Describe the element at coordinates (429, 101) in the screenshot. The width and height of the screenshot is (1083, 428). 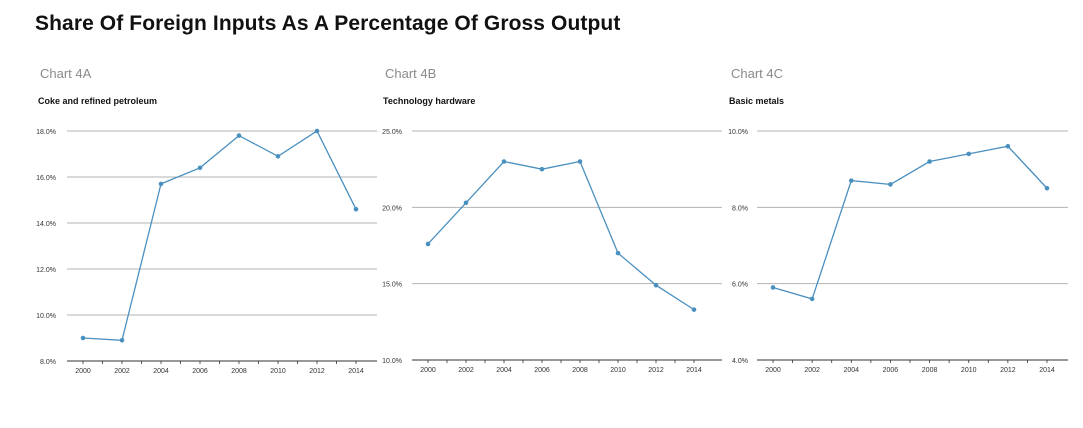
I see `chart-4b-subtitle: Technology hardware` at that location.